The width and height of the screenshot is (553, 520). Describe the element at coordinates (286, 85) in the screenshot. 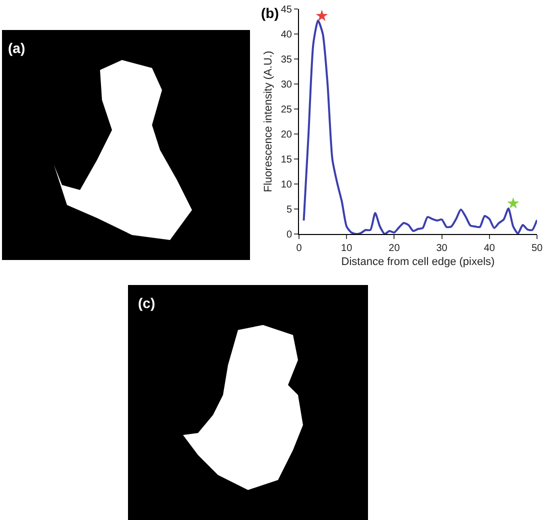

I see `y-tick-label: 30` at that location.